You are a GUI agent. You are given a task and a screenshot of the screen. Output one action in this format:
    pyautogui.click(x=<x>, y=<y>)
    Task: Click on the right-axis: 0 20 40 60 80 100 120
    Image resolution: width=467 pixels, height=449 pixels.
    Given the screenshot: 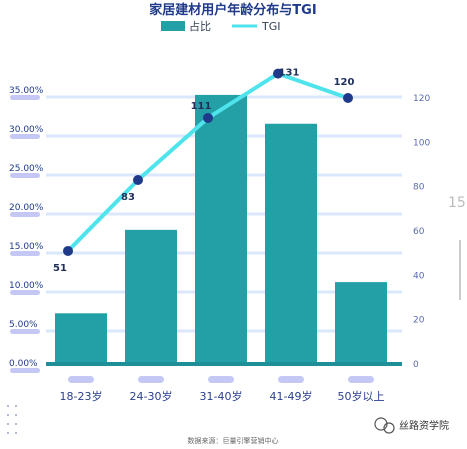 What is the action you would take?
    pyautogui.click(x=421, y=232)
    